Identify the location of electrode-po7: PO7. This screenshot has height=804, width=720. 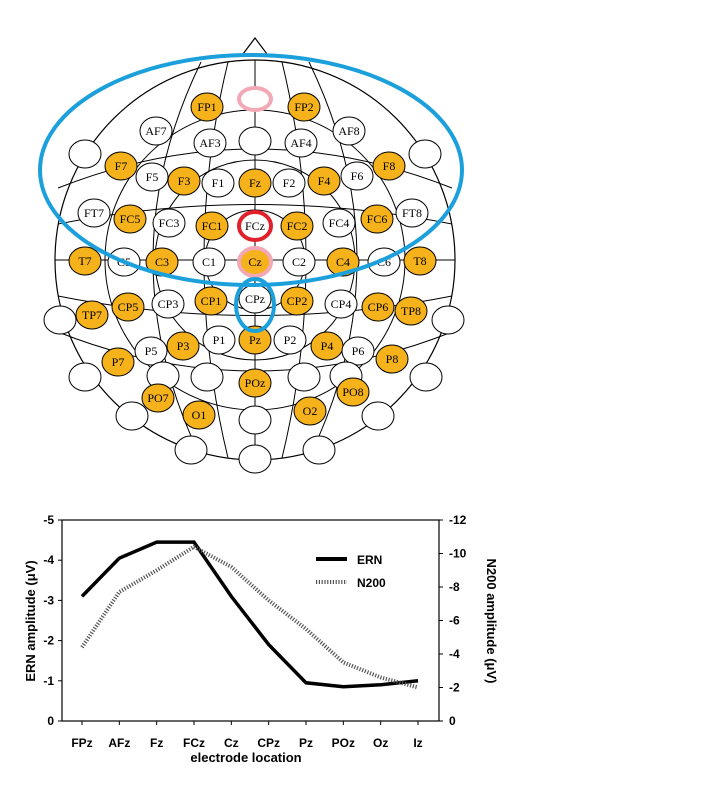
(158, 398).